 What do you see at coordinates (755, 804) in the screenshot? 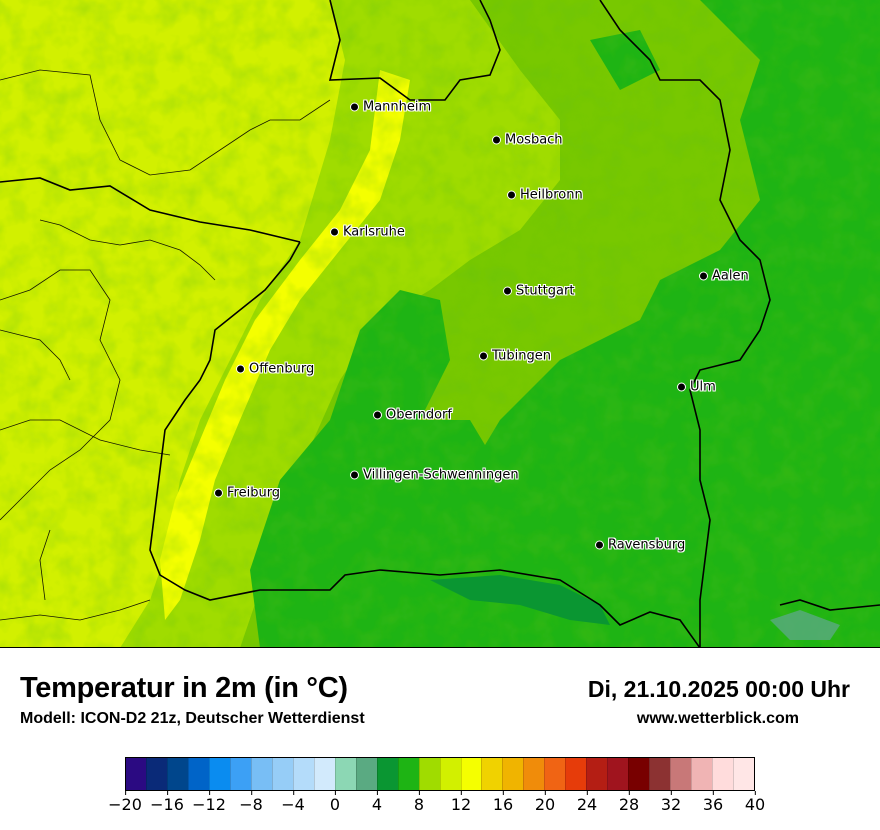
I see `tick-text: 40` at bounding box center [755, 804].